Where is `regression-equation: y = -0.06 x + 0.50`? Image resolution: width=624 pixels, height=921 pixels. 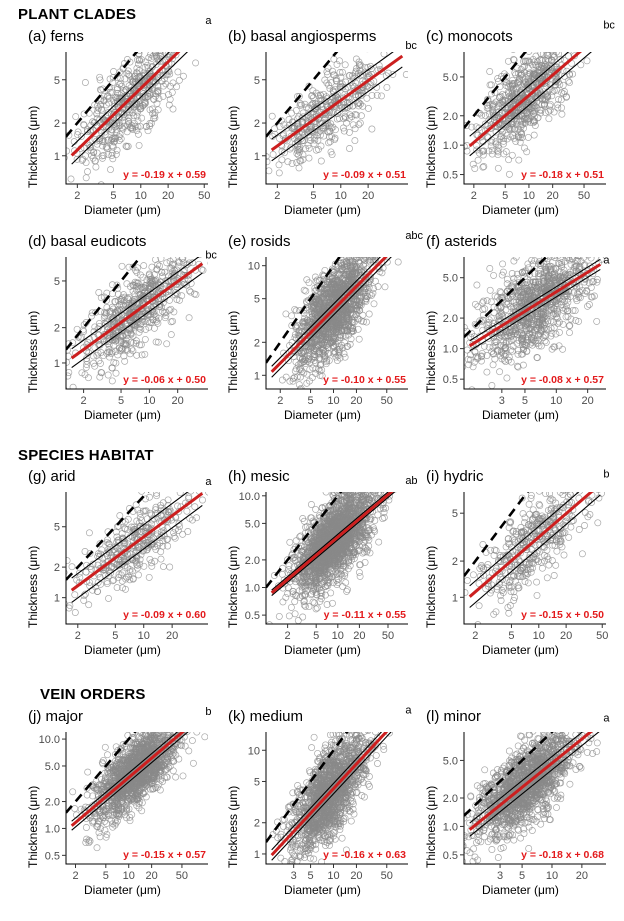
regression-equation: y = -0.06 x + 0.50 is located at coordinates (164, 380).